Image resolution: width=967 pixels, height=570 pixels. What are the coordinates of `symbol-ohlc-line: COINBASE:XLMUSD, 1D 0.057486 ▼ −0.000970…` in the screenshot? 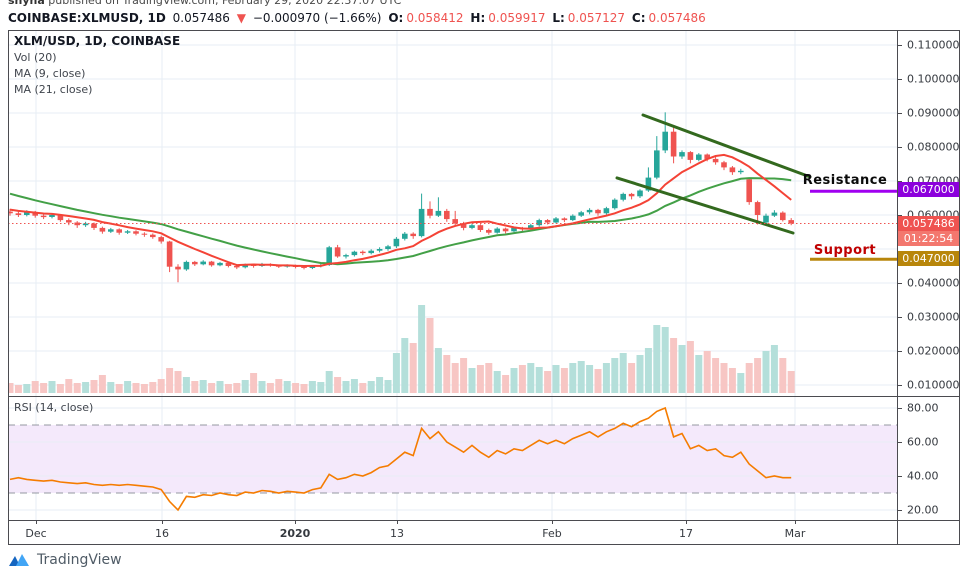 It's located at (358, 18).